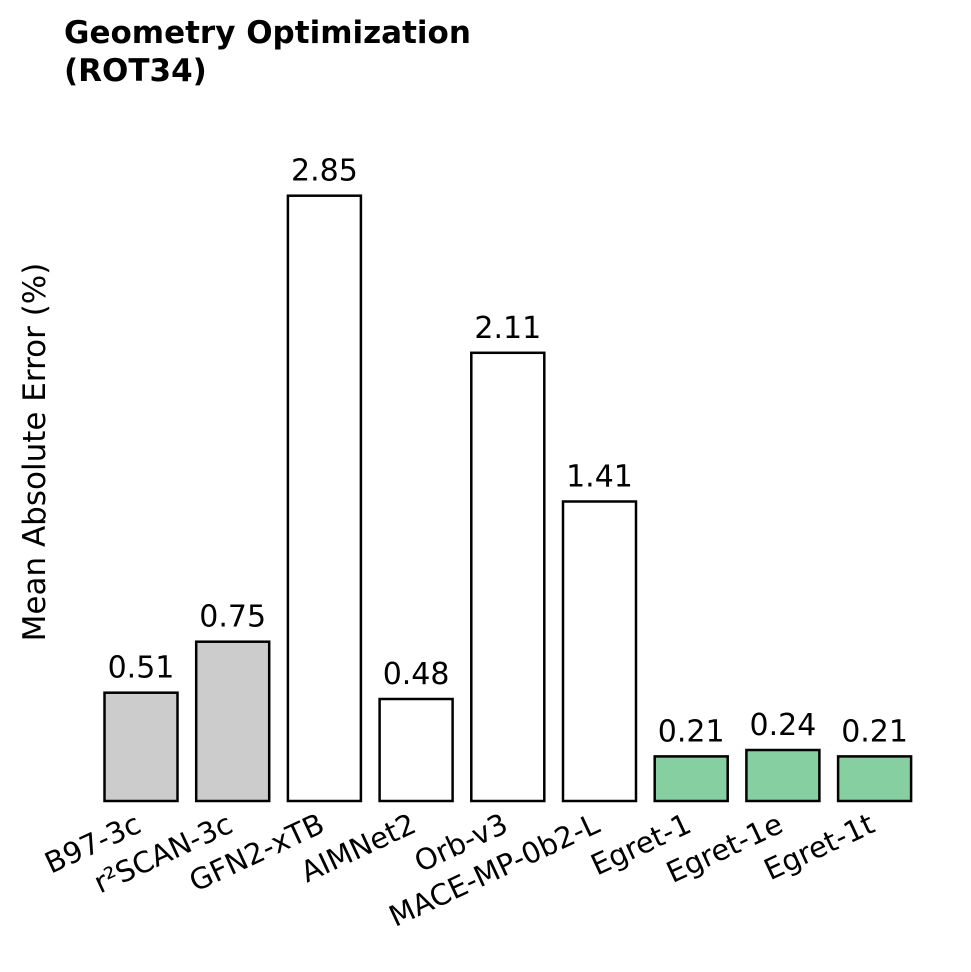 Image resolution: width=971 pixels, height=972 pixels. Describe the element at coordinates (232, 721) in the screenshot. I see `bar-r-scan-3c` at that location.